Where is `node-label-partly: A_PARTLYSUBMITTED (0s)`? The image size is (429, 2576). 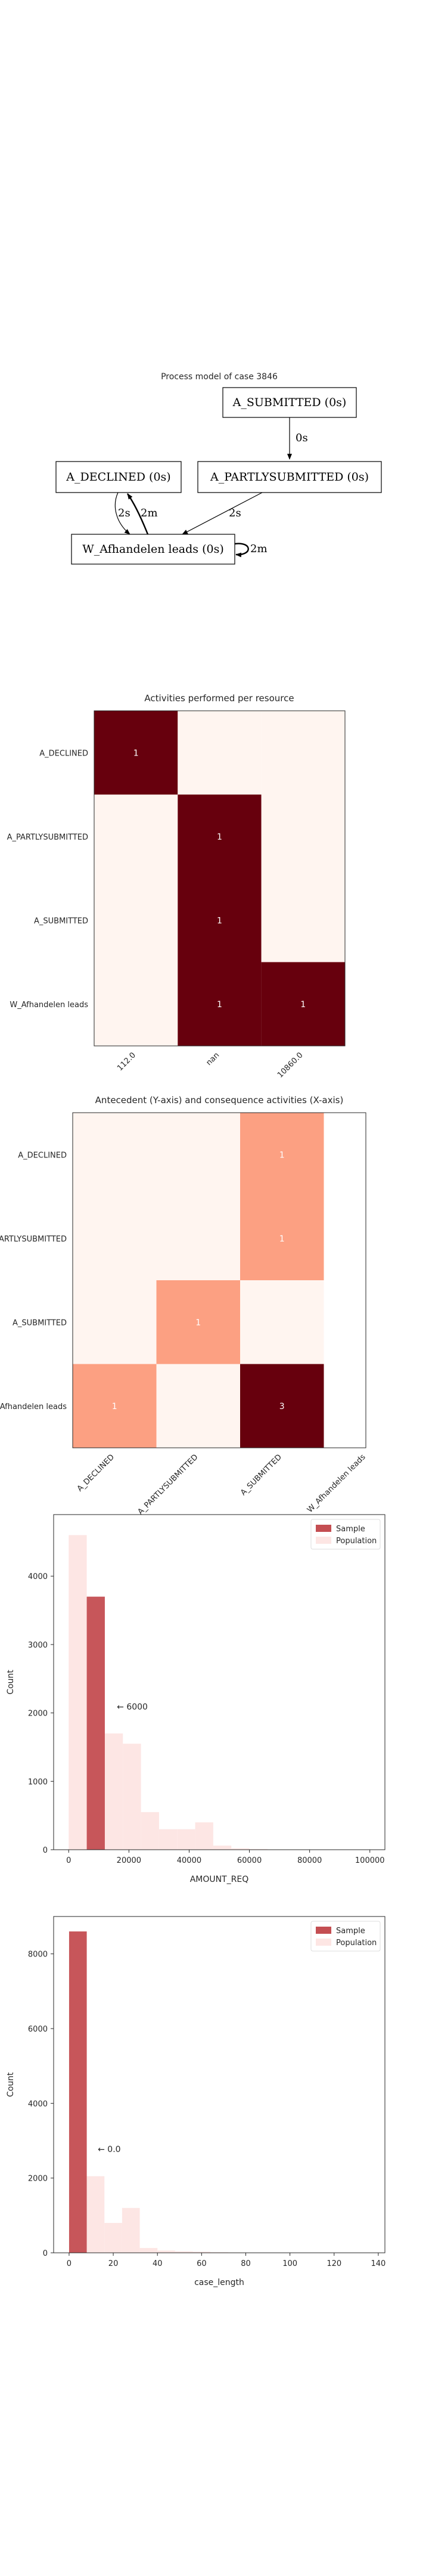
node-label-partly: A_PARTLYSUBMITTED (0s) is located at coordinates (289, 477).